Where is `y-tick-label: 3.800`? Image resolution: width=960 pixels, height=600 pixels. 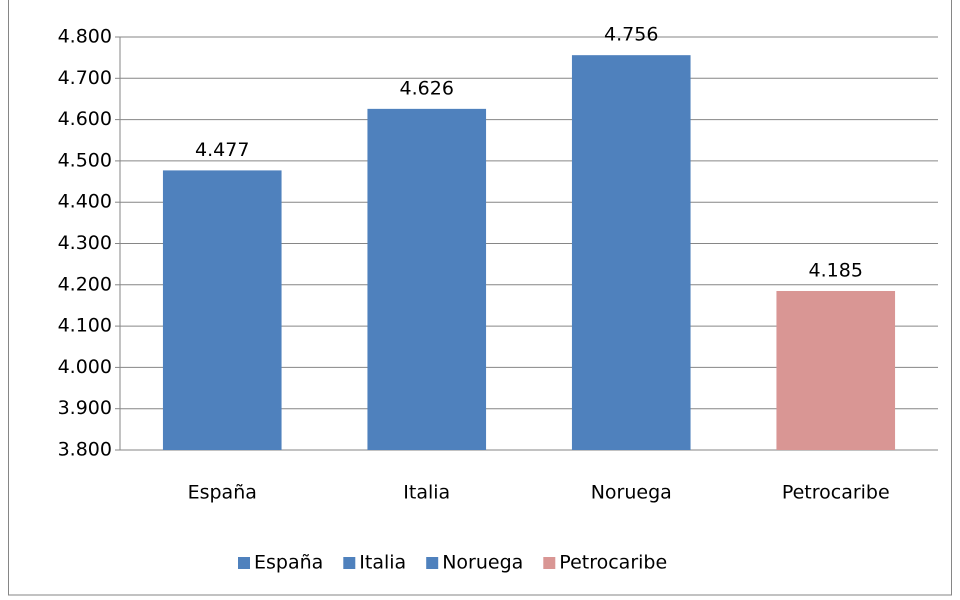
y-tick-label: 3.800 is located at coordinates (85, 450).